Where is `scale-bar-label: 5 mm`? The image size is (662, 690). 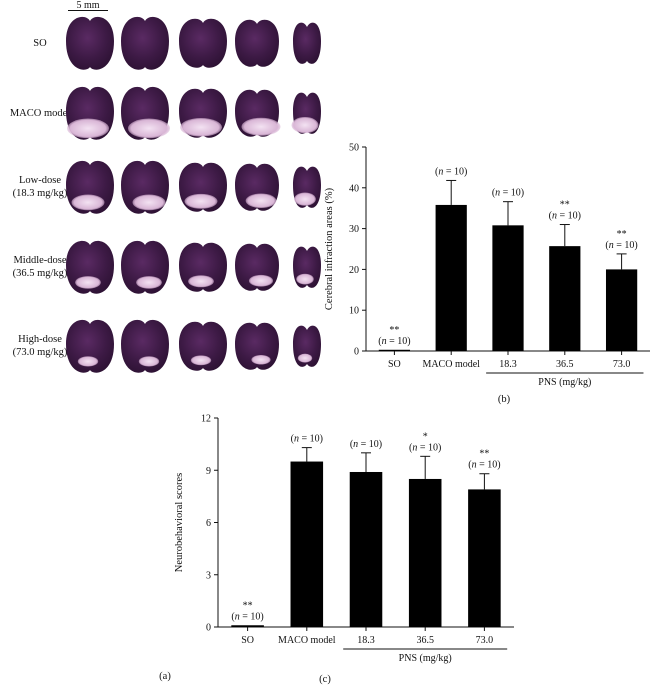 scale-bar-label: 5 mm is located at coordinates (87, 5).